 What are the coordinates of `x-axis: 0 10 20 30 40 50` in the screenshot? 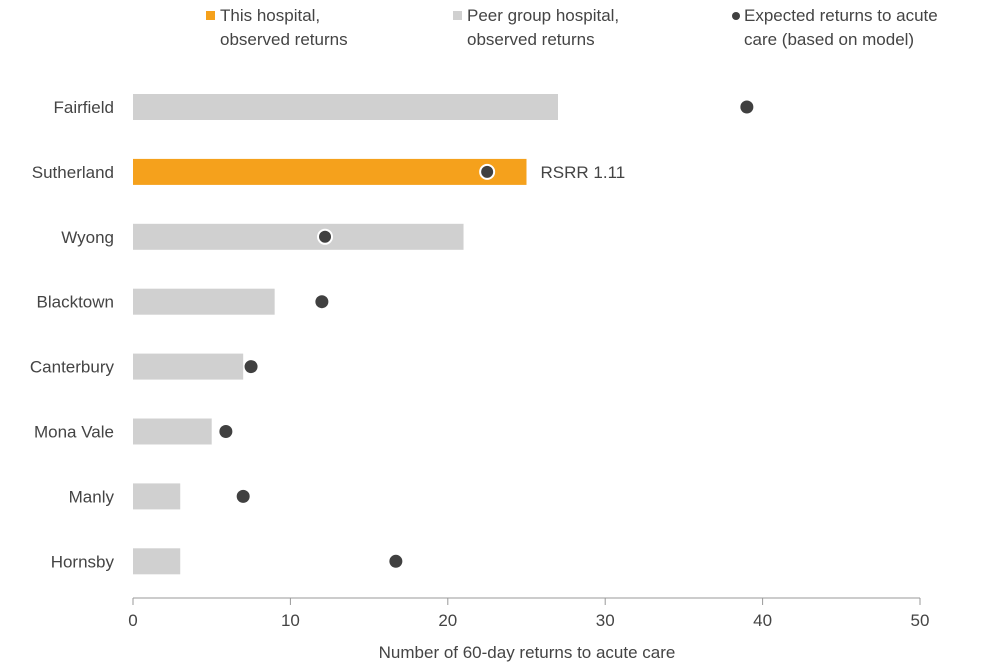 It's located at (529, 613).